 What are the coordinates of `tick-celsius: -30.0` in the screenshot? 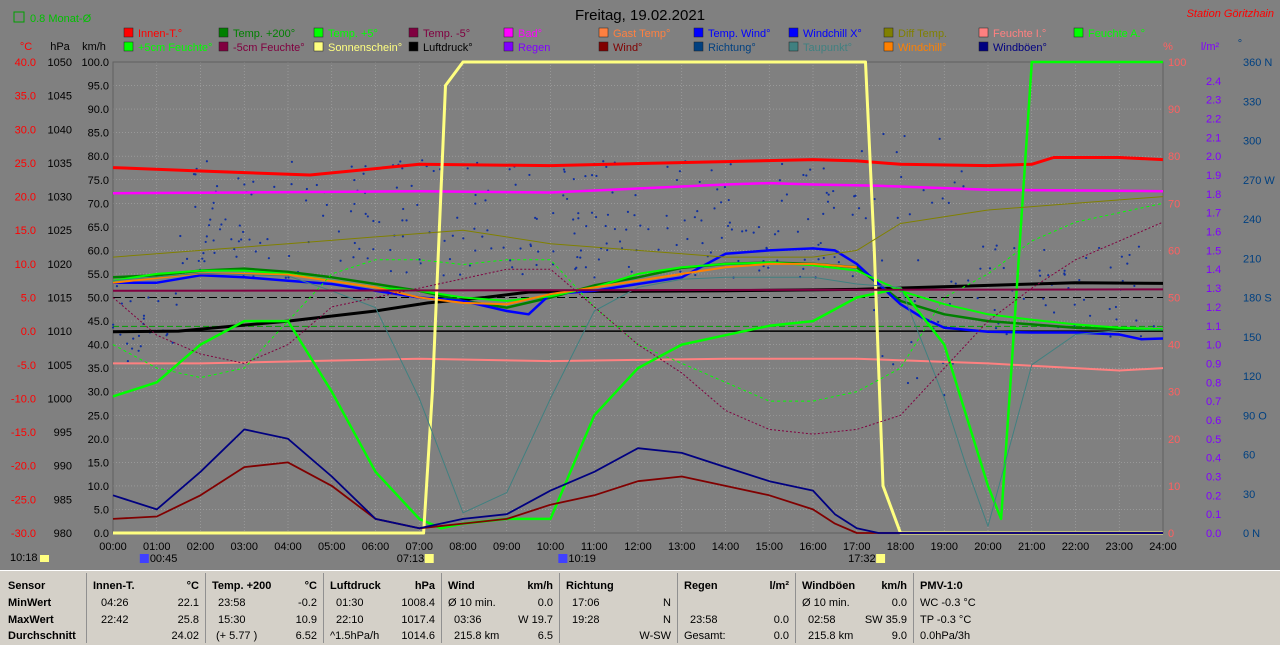 It's located at (23, 534).